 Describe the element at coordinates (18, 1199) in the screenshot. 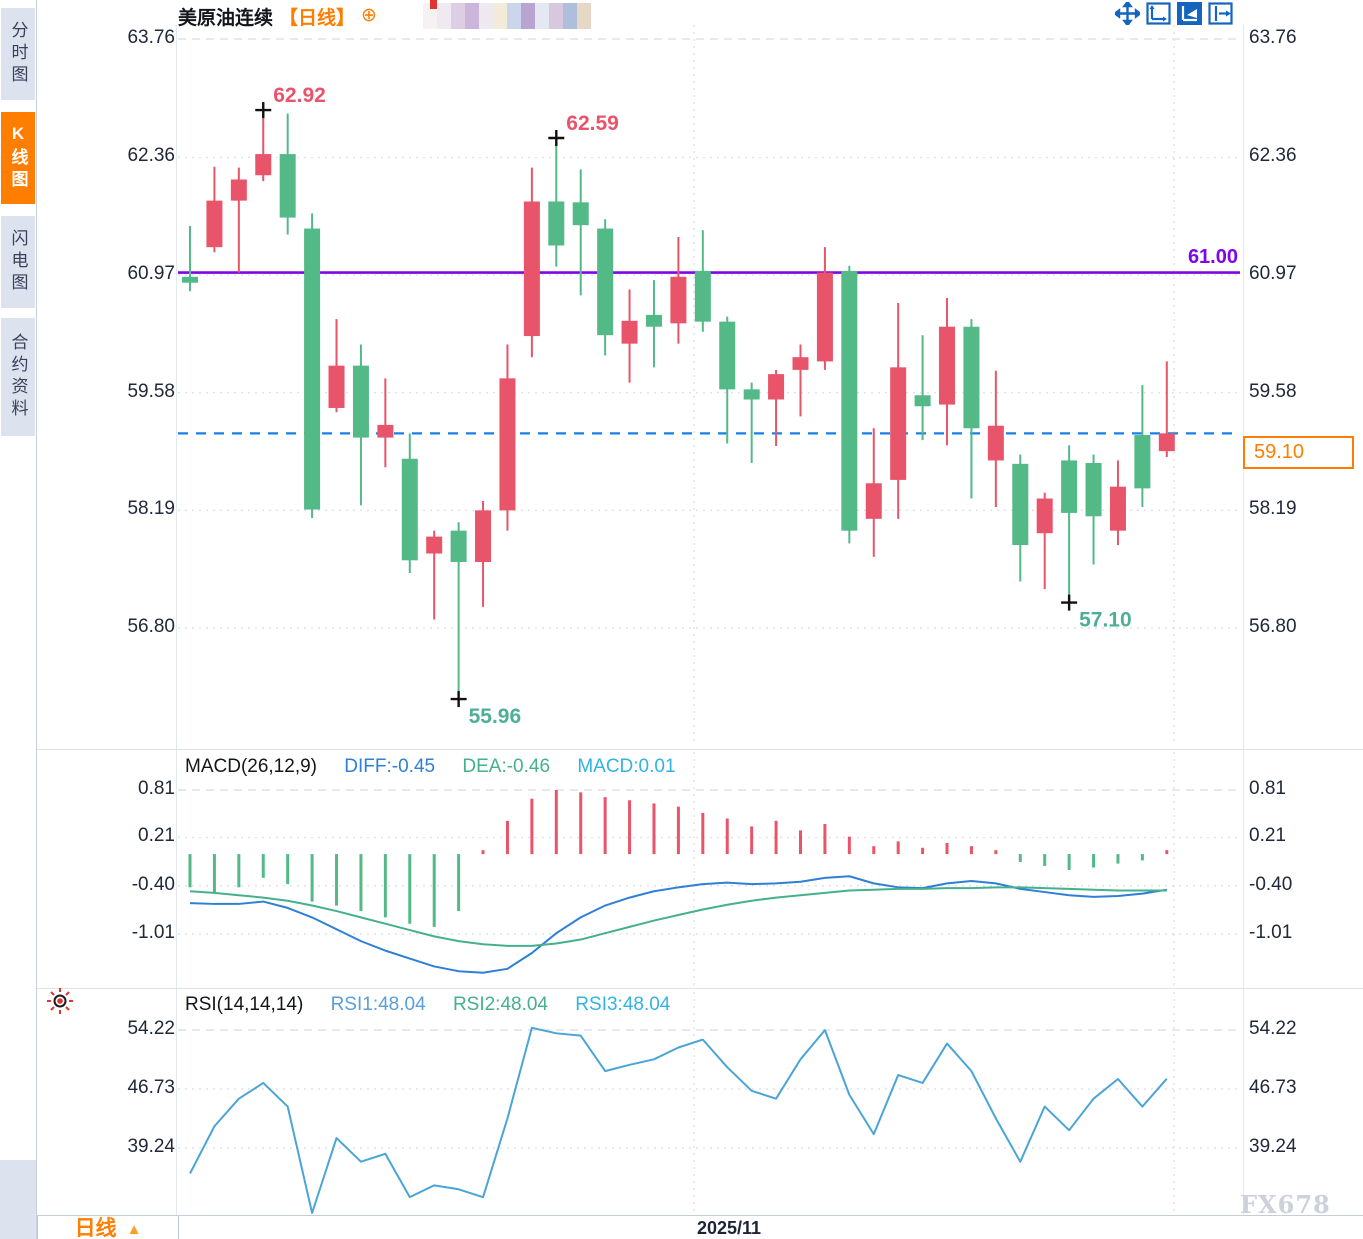

I see `sidebar-bottom-filler` at that location.